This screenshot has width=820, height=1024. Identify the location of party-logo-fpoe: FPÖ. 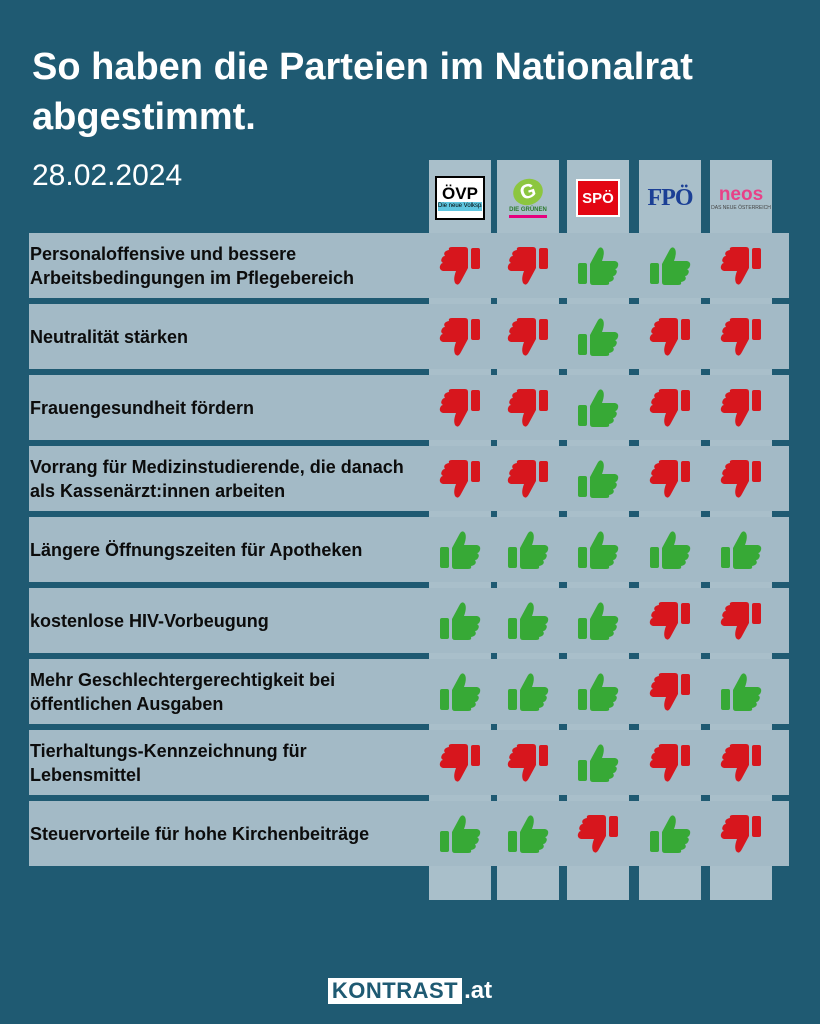
(670, 198).